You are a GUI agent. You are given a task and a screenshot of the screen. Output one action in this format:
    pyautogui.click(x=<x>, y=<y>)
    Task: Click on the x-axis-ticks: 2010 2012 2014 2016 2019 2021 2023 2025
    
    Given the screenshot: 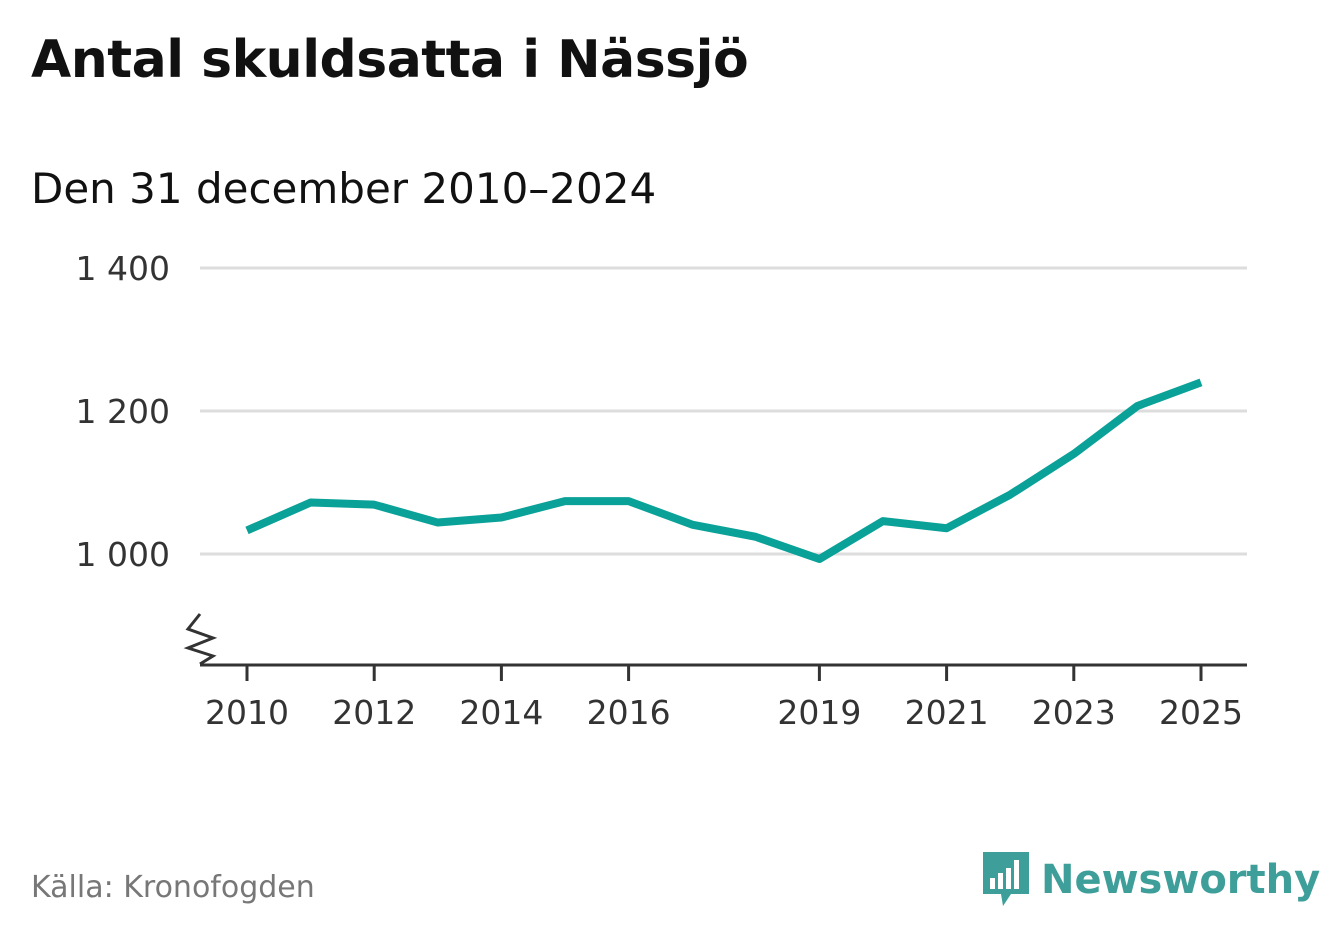 What is the action you would take?
    pyautogui.click(x=724, y=698)
    